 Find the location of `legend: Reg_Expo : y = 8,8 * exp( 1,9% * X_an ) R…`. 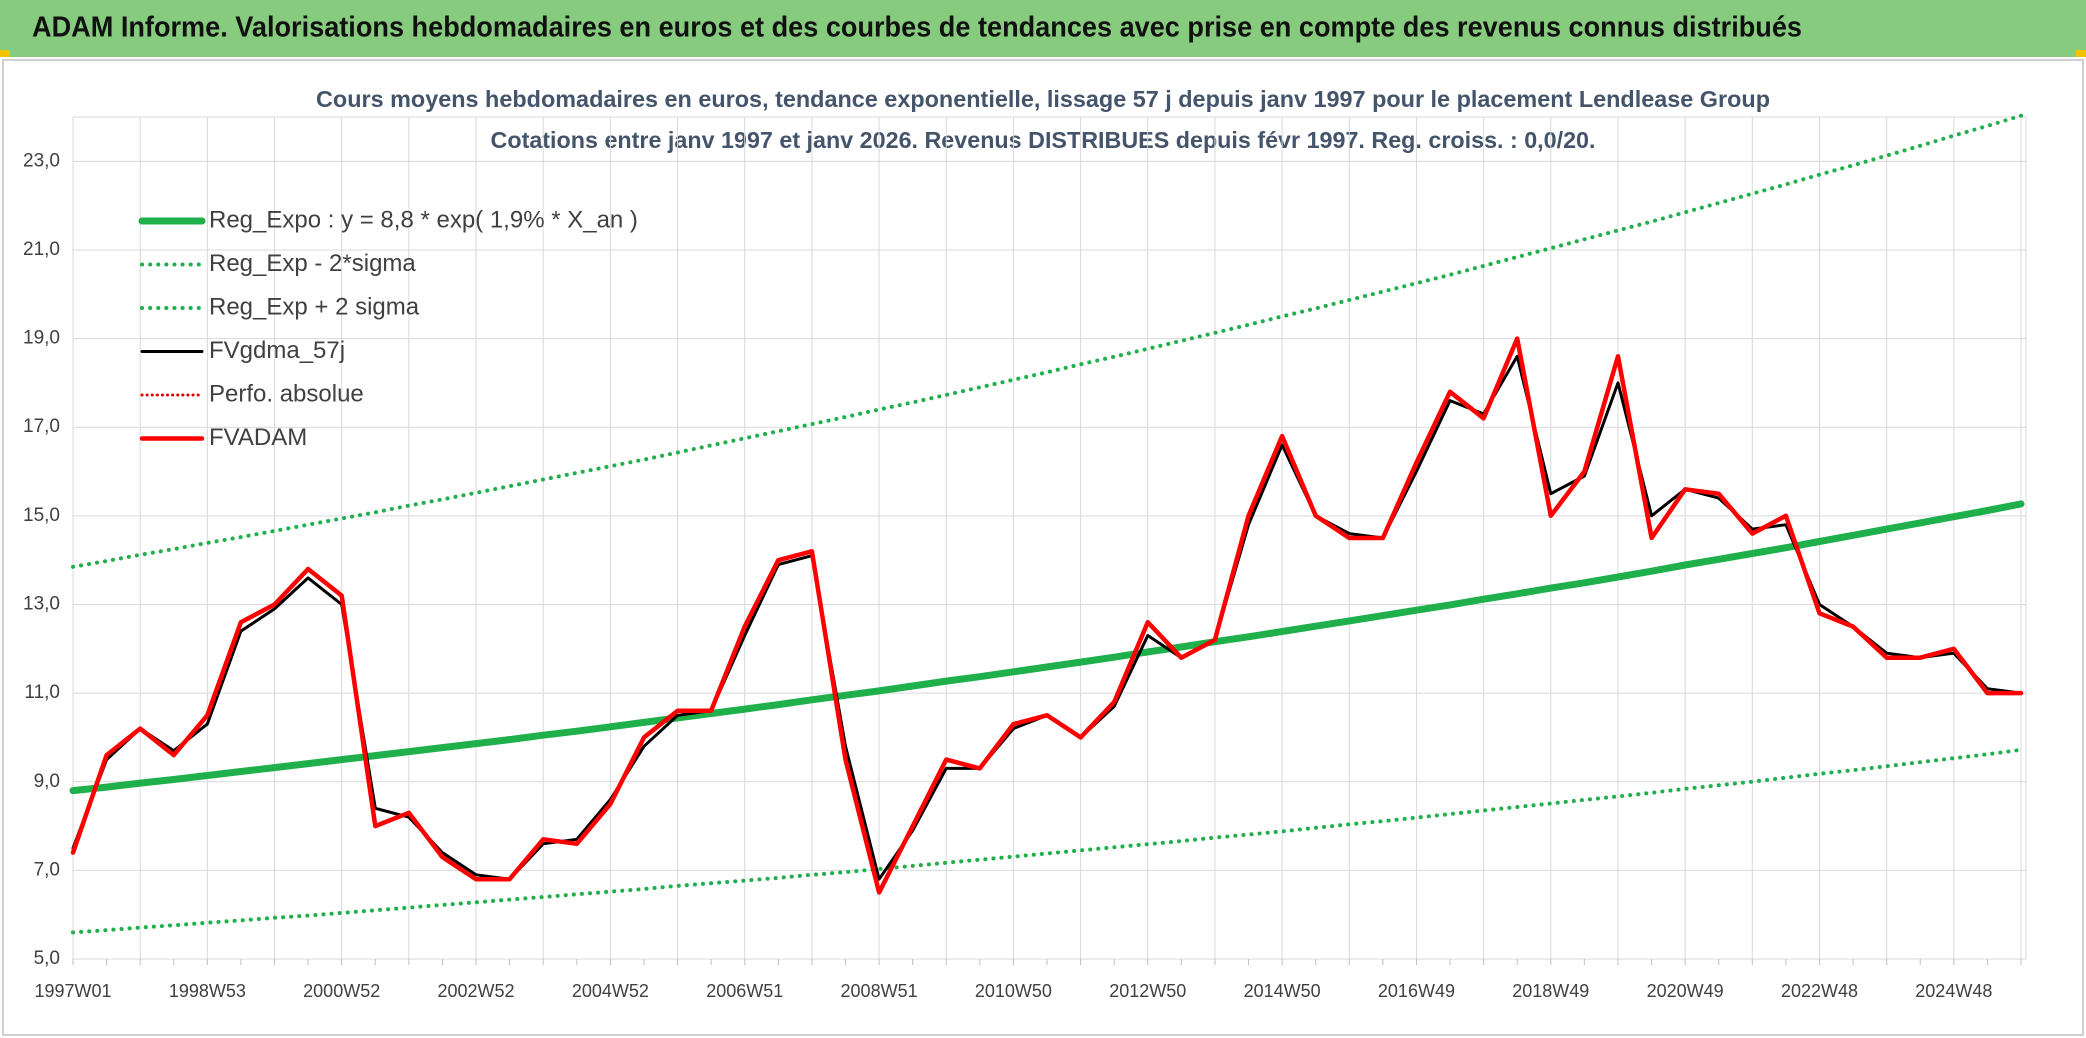

legend: Reg_Expo : y = 8,8 * exp( 1,9% * X_an ) R… is located at coordinates (388, 328).